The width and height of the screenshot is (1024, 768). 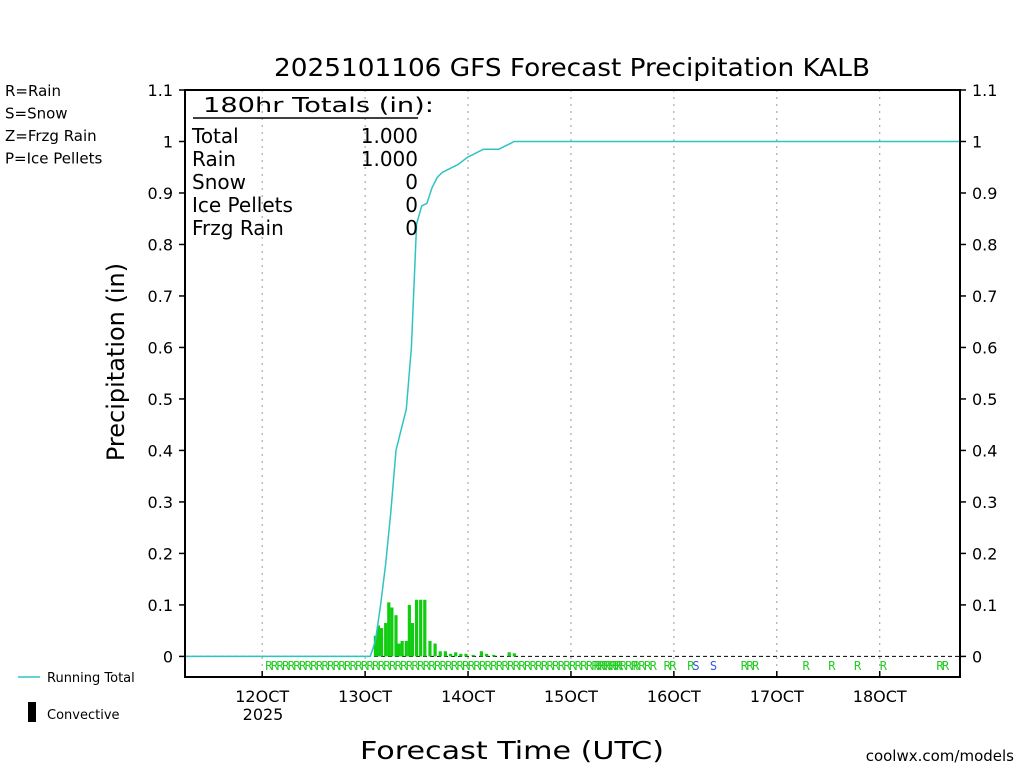 I want to click on y-axis-left: 0 0.1 0.2 0.3 0.4 0.5 0.6 0.7 0.8 0.9 1 1.1, so click(x=166, y=373).